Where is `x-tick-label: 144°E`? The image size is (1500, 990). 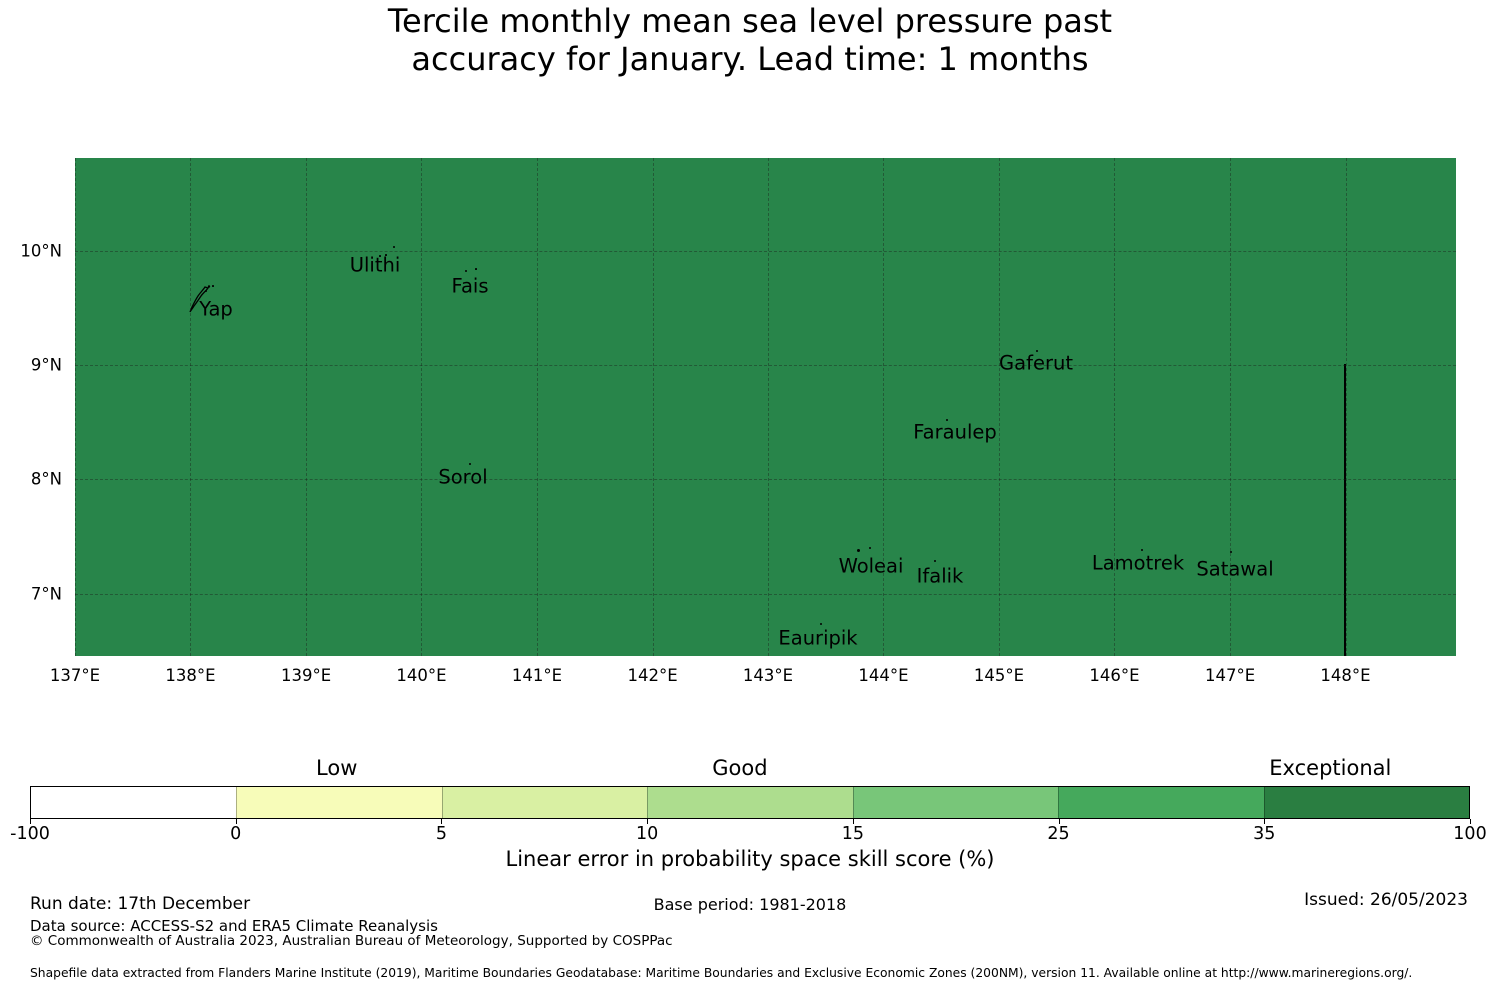 x-tick-label: 144°E is located at coordinates (883, 675).